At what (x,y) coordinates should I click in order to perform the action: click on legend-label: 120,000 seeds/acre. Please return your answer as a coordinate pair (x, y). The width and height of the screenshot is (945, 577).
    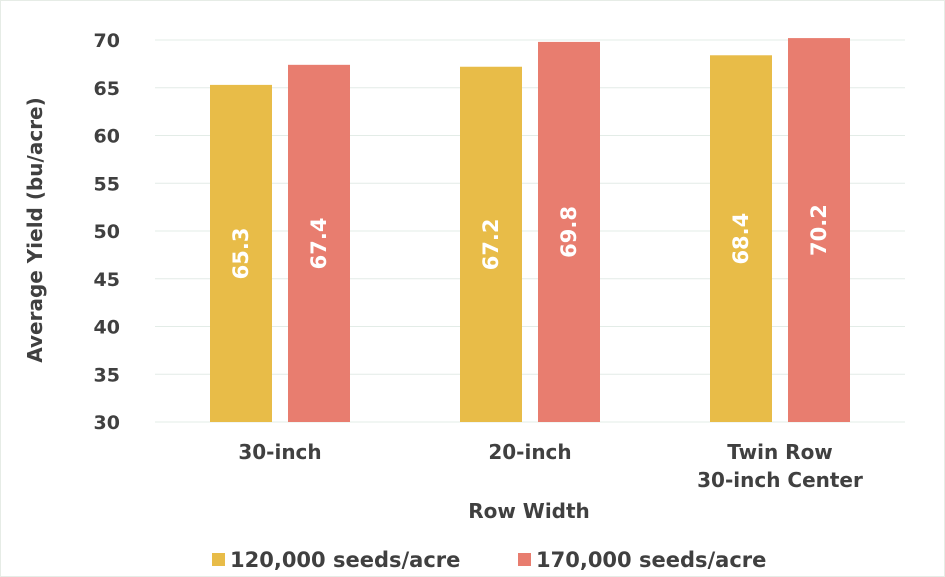
    Looking at the image, I should click on (345, 560).